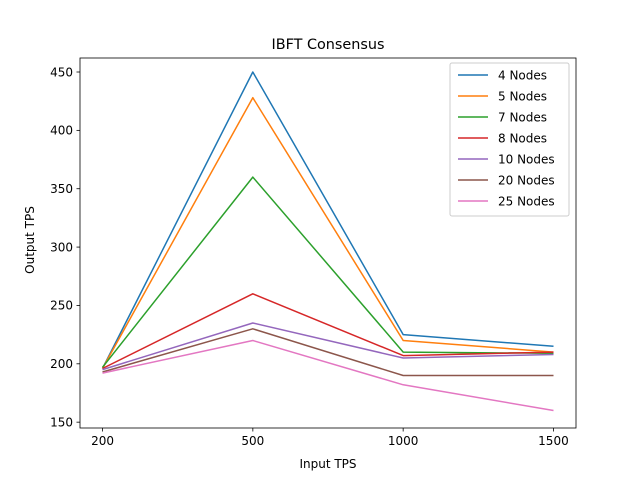  Describe the element at coordinates (102, 441) in the screenshot. I see `x-tick-label: 200` at that location.